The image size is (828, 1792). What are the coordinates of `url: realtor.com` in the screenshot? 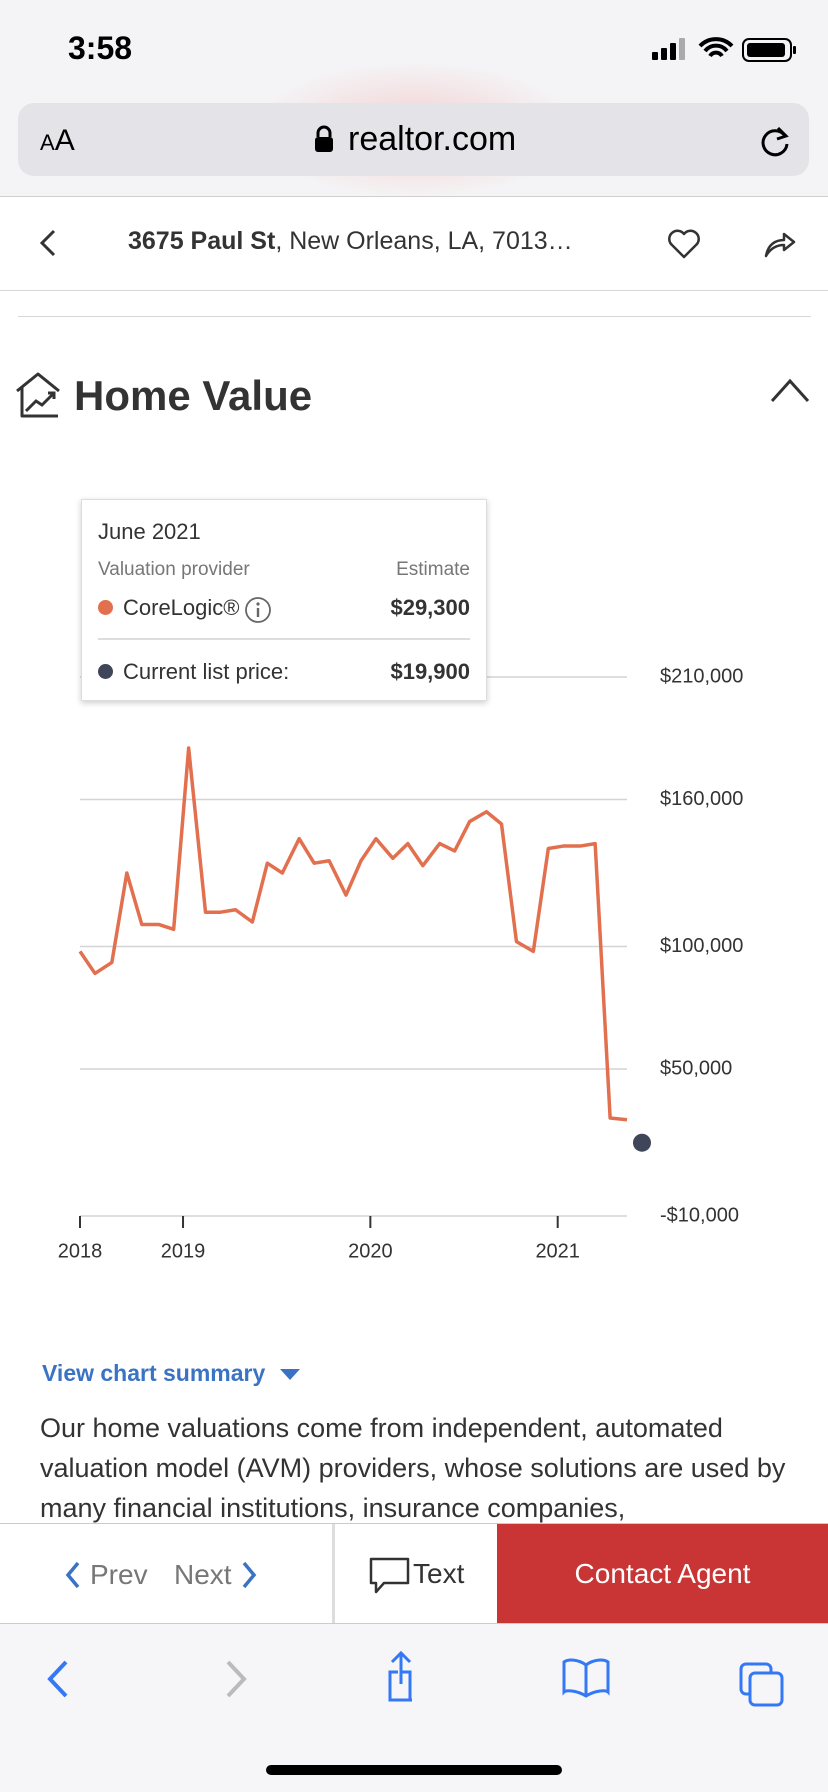 It's located at (432, 139).